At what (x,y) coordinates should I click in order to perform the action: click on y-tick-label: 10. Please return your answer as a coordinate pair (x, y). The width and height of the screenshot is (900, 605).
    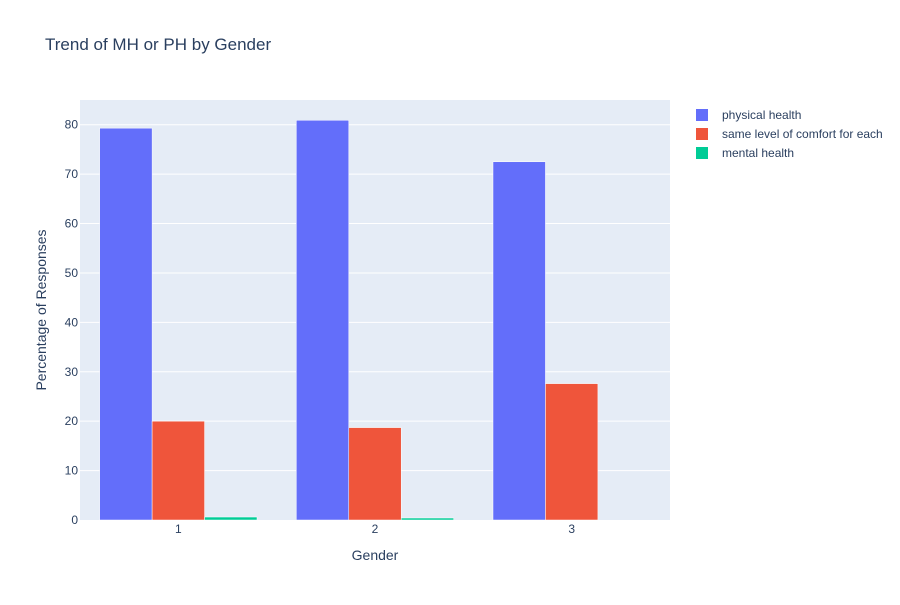
    Looking at the image, I should click on (72, 471).